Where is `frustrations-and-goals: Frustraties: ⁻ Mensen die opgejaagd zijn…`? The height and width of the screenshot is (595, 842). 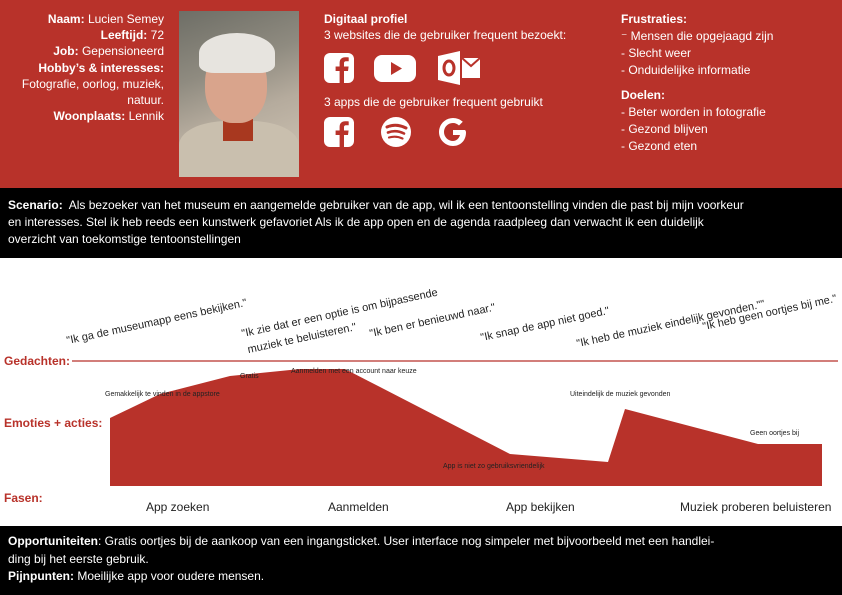 frustrations-and-goals: Frustraties: ⁻ Mensen die opgejaagd zijn… is located at coordinates (728, 83).